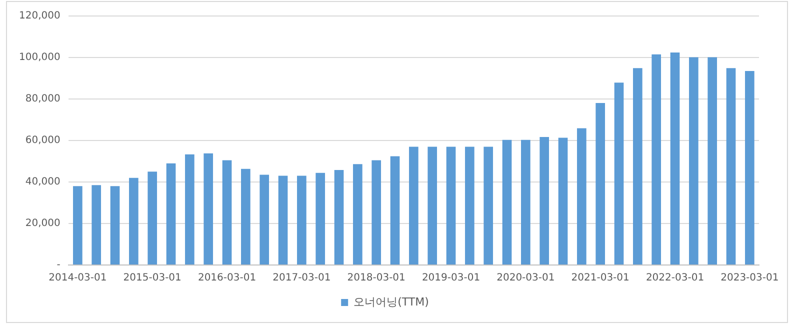  What do you see at coordinates (675, 278) in the screenshot?
I see `x-tick-label: 2022-03-01` at bounding box center [675, 278].